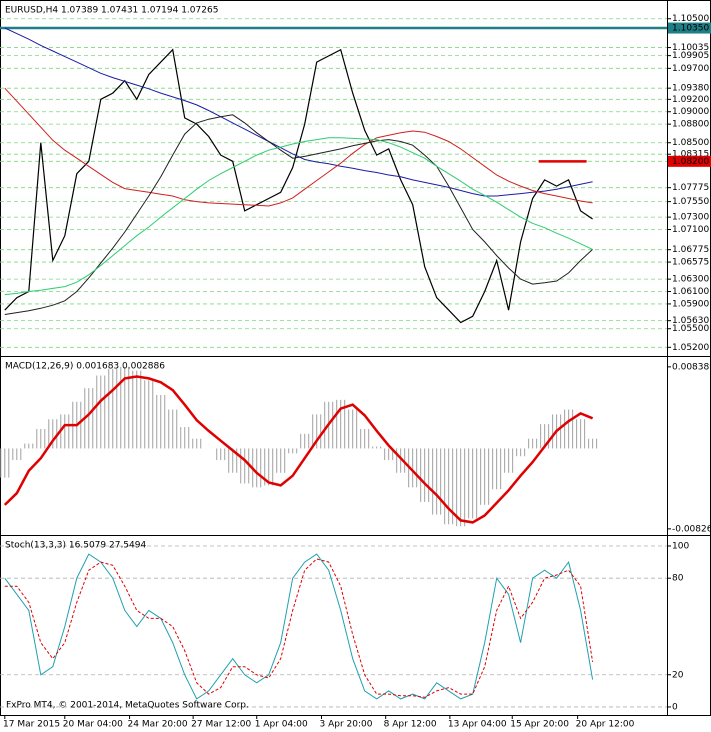 The width and height of the screenshot is (711, 732). Describe the element at coordinates (690, 100) in the screenshot. I see `y-tick-label: 1.09200` at that location.